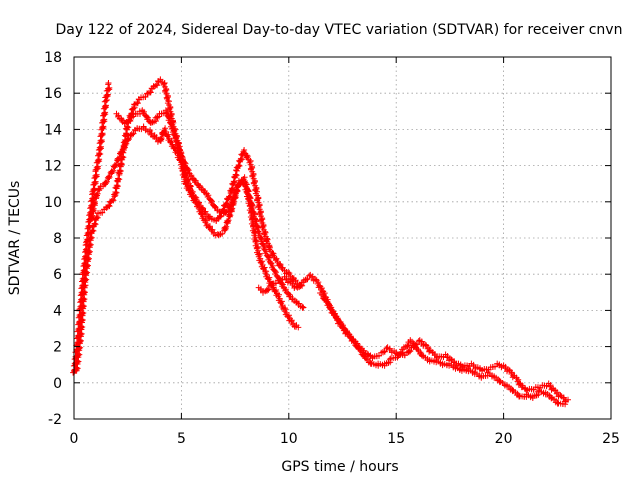 This screenshot has height=480, width=640. I want to click on y-axis-label: SDTVAR / TECUs, so click(15, 238).